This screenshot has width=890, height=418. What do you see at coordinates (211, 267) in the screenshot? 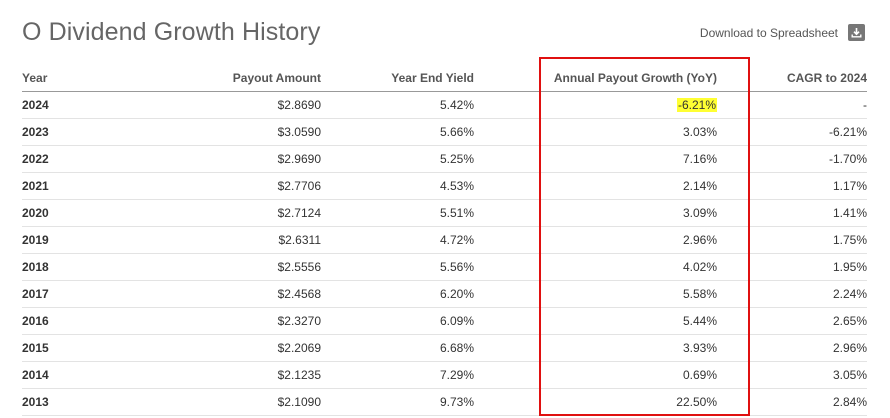
I see `payout-amount-cell: $2.5556` at bounding box center [211, 267].